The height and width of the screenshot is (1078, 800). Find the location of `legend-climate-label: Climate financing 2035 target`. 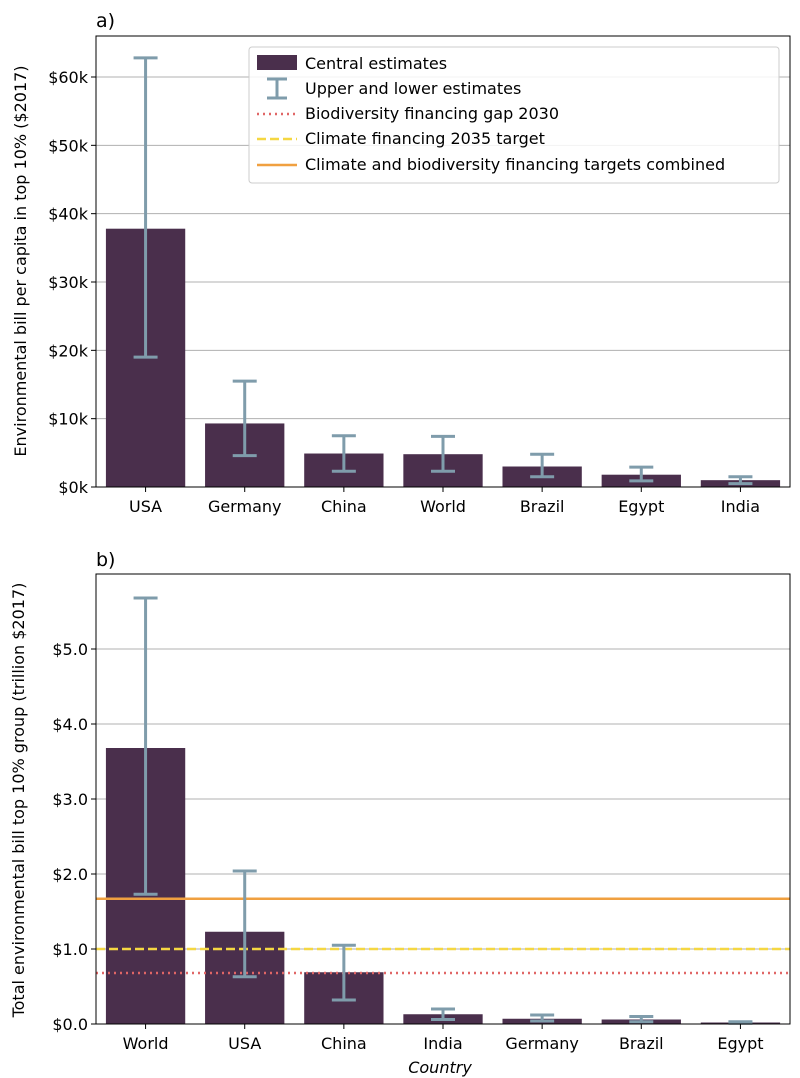

legend-climate-label: Climate financing 2035 target is located at coordinates (425, 138).